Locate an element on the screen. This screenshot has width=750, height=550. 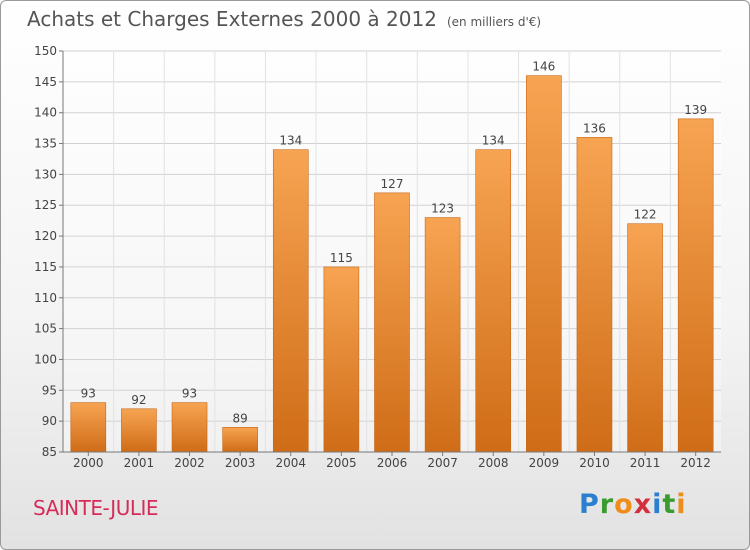
chart-title-text: Achats et Charges Externes 2000 à 2012 is located at coordinates (232, 19).